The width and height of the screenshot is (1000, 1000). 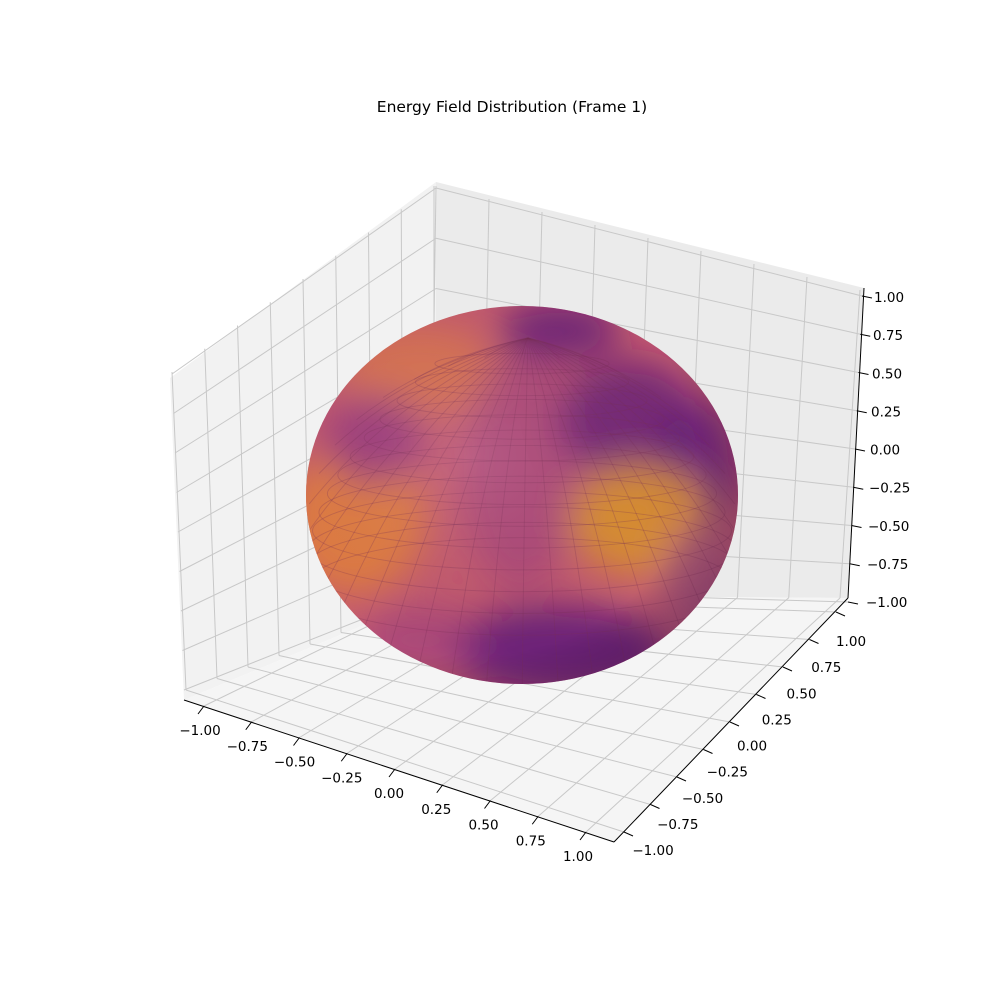 What do you see at coordinates (531, 841) in the screenshot?
I see `x-tick-label: 0.75` at bounding box center [531, 841].